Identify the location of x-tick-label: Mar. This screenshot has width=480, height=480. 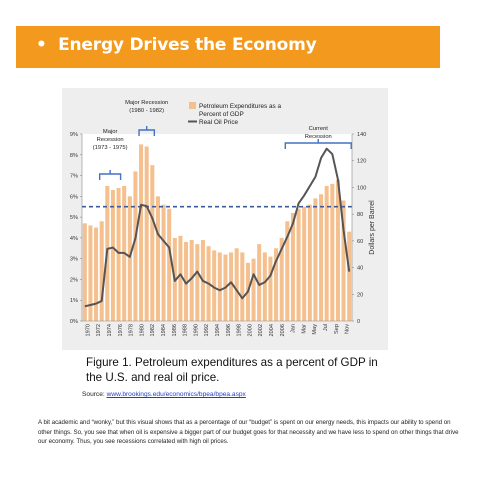
(304, 329).